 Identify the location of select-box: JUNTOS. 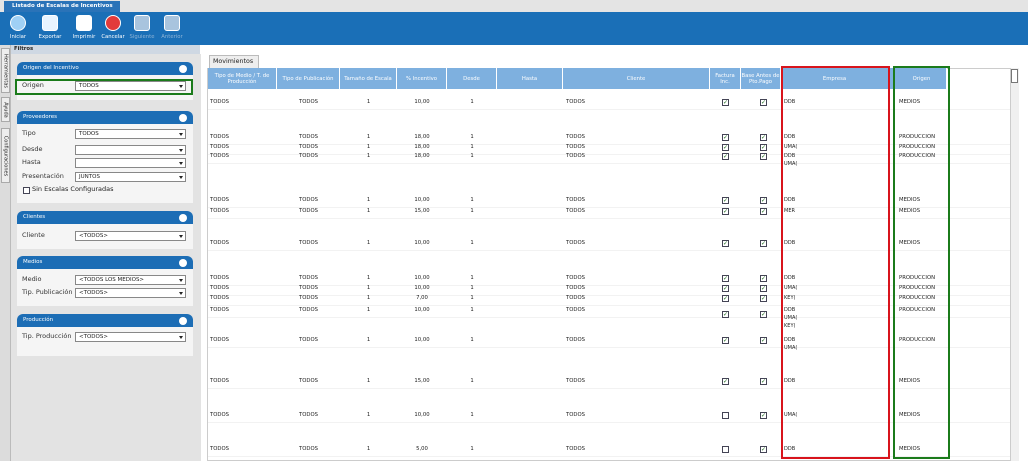
(130, 177).